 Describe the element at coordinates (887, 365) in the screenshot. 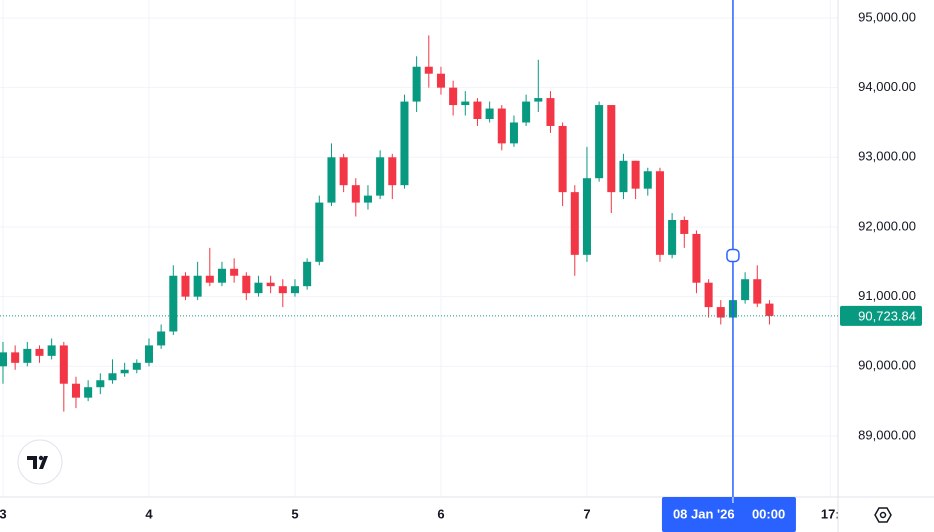

I see `y-tick-label: 90,000.00` at that location.